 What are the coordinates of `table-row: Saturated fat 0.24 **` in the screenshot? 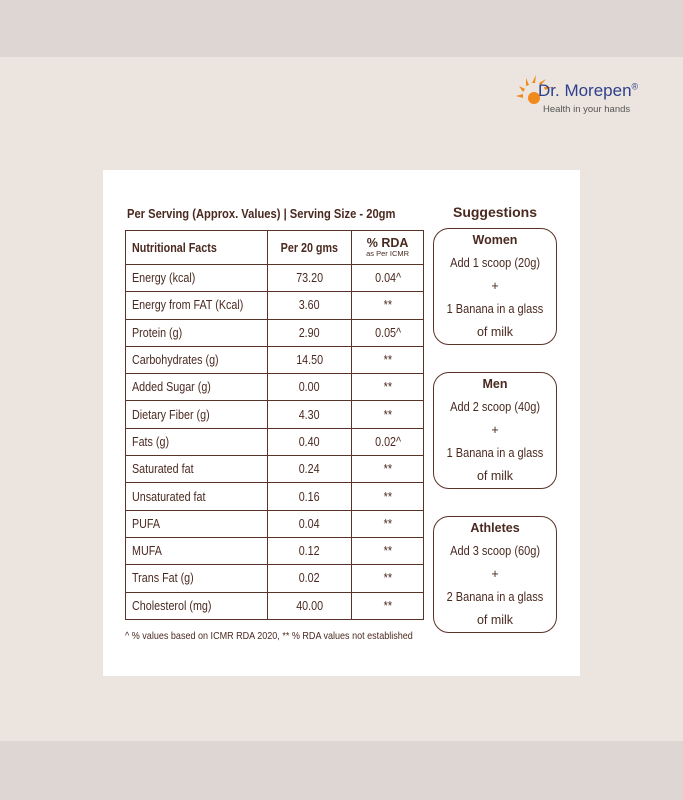 It's located at (274, 469).